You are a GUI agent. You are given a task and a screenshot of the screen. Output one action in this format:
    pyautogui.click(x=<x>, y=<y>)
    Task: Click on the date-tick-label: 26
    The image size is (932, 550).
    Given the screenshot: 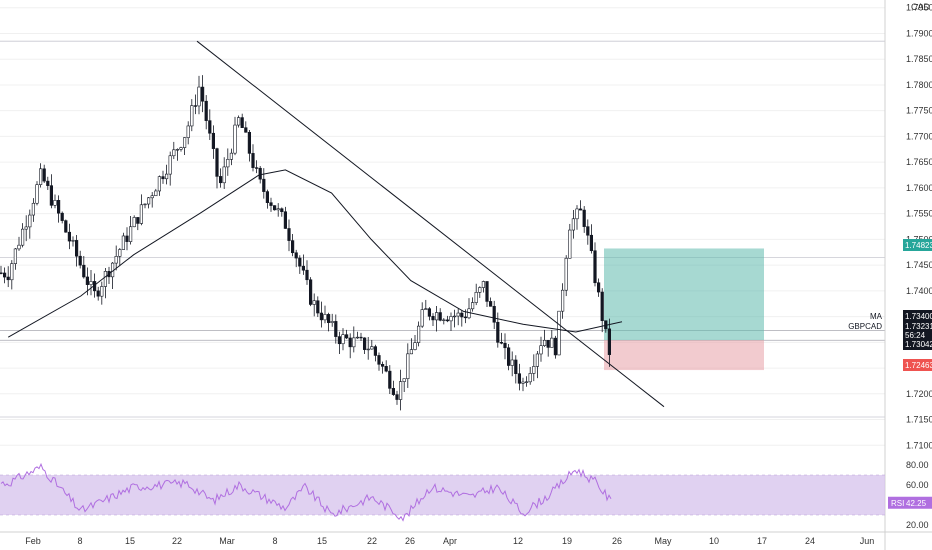 What is the action you would take?
    pyautogui.click(x=410, y=541)
    